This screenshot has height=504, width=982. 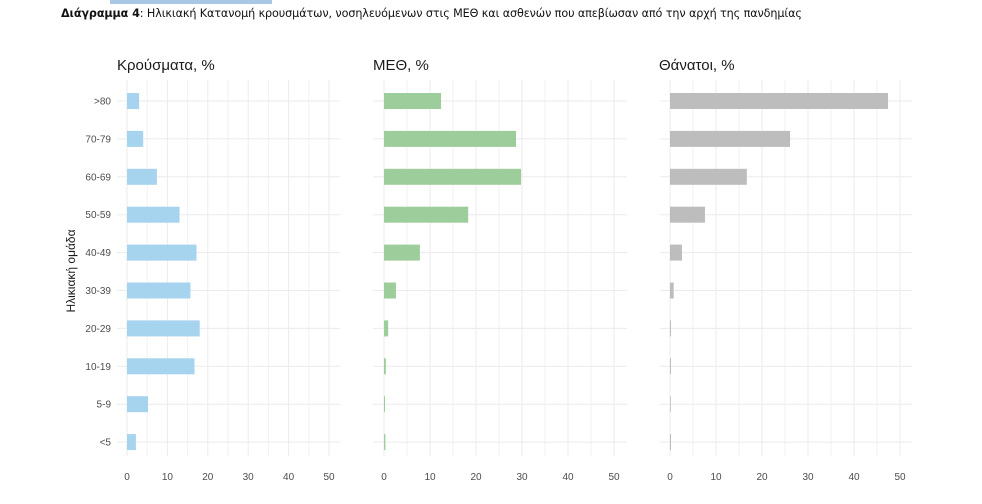 I want to click on y-tick-label: 5-9, so click(x=104, y=405).